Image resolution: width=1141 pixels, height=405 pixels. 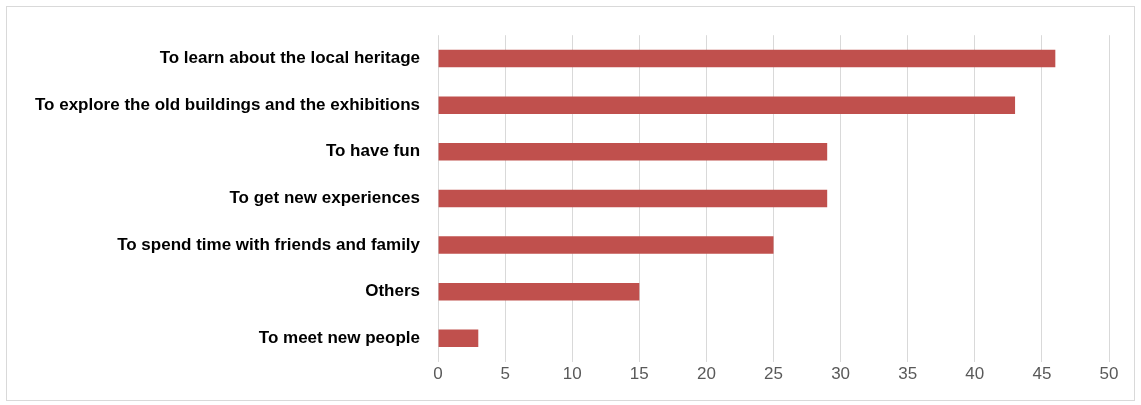 What do you see at coordinates (1109, 374) in the screenshot?
I see `x-tick-label: 50` at bounding box center [1109, 374].